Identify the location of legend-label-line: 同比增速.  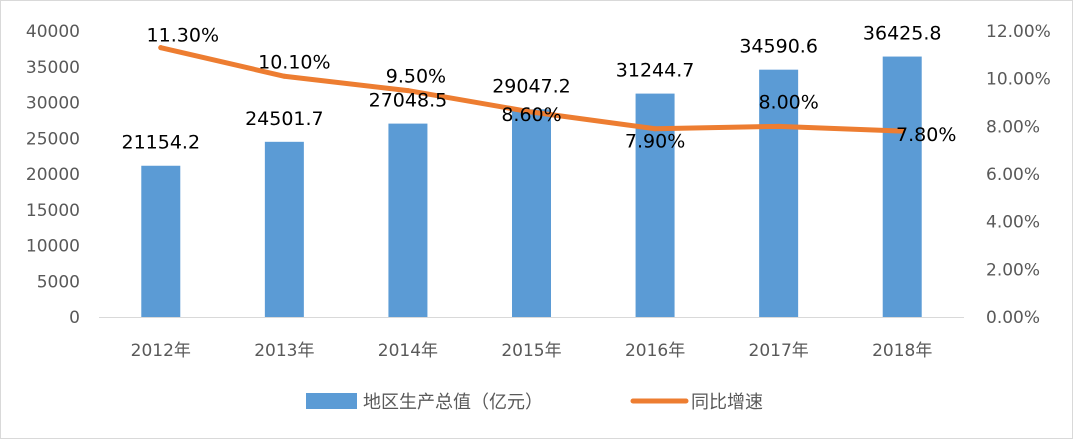
(727, 402).